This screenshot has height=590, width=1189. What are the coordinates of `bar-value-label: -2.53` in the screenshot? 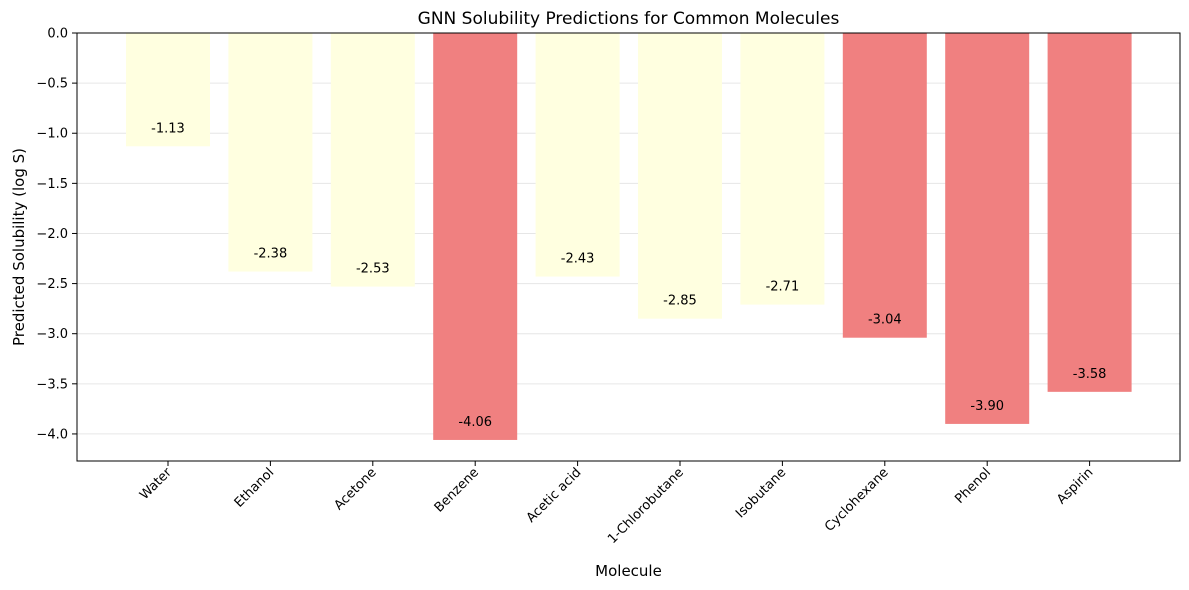 It's located at (373, 269).